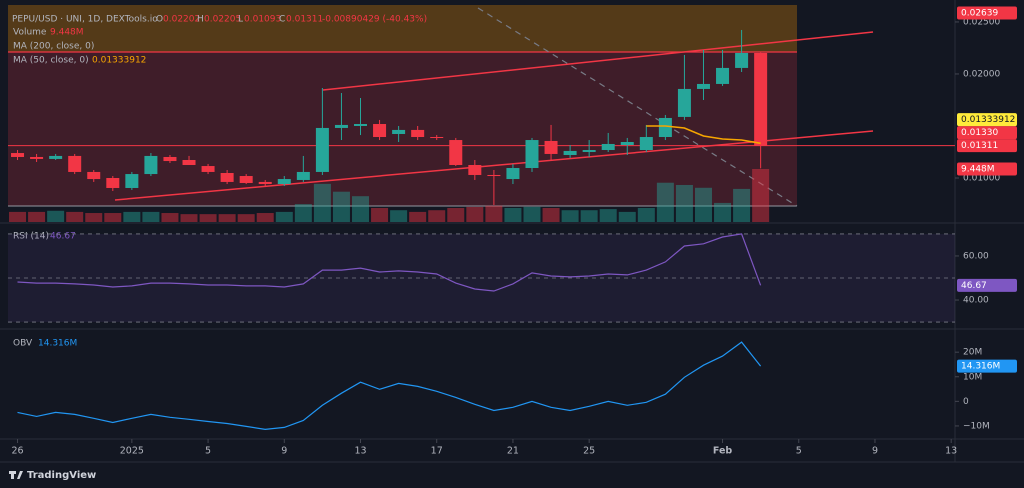  What do you see at coordinates (978, 170) in the screenshot?
I see `volume-marker: 9.448M` at bounding box center [978, 170].